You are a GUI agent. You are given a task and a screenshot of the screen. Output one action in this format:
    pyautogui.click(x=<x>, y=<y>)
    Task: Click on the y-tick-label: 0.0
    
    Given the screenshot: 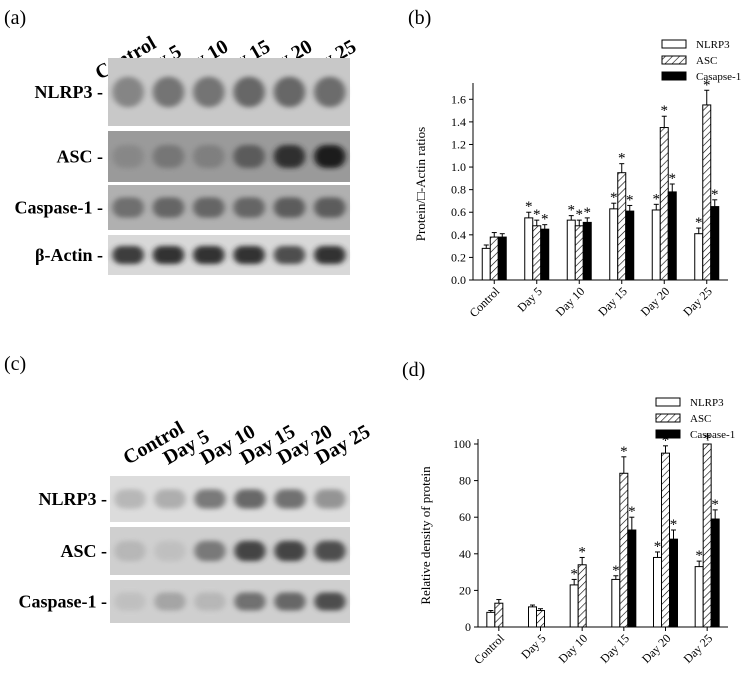 What is the action you would take?
    pyautogui.click(x=458, y=280)
    